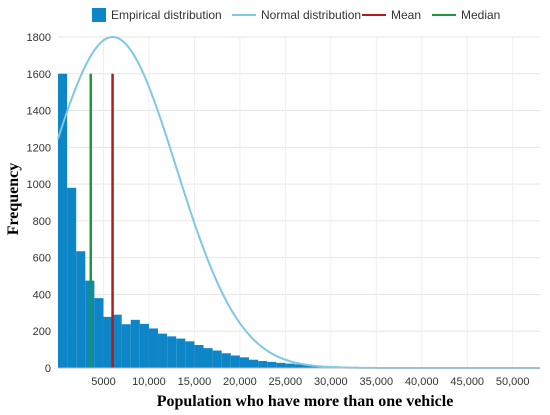 Image resolution: width=550 pixels, height=415 pixels. Describe the element at coordinates (286, 382) in the screenshot. I see `x-tick-label: 25,000` at that location.